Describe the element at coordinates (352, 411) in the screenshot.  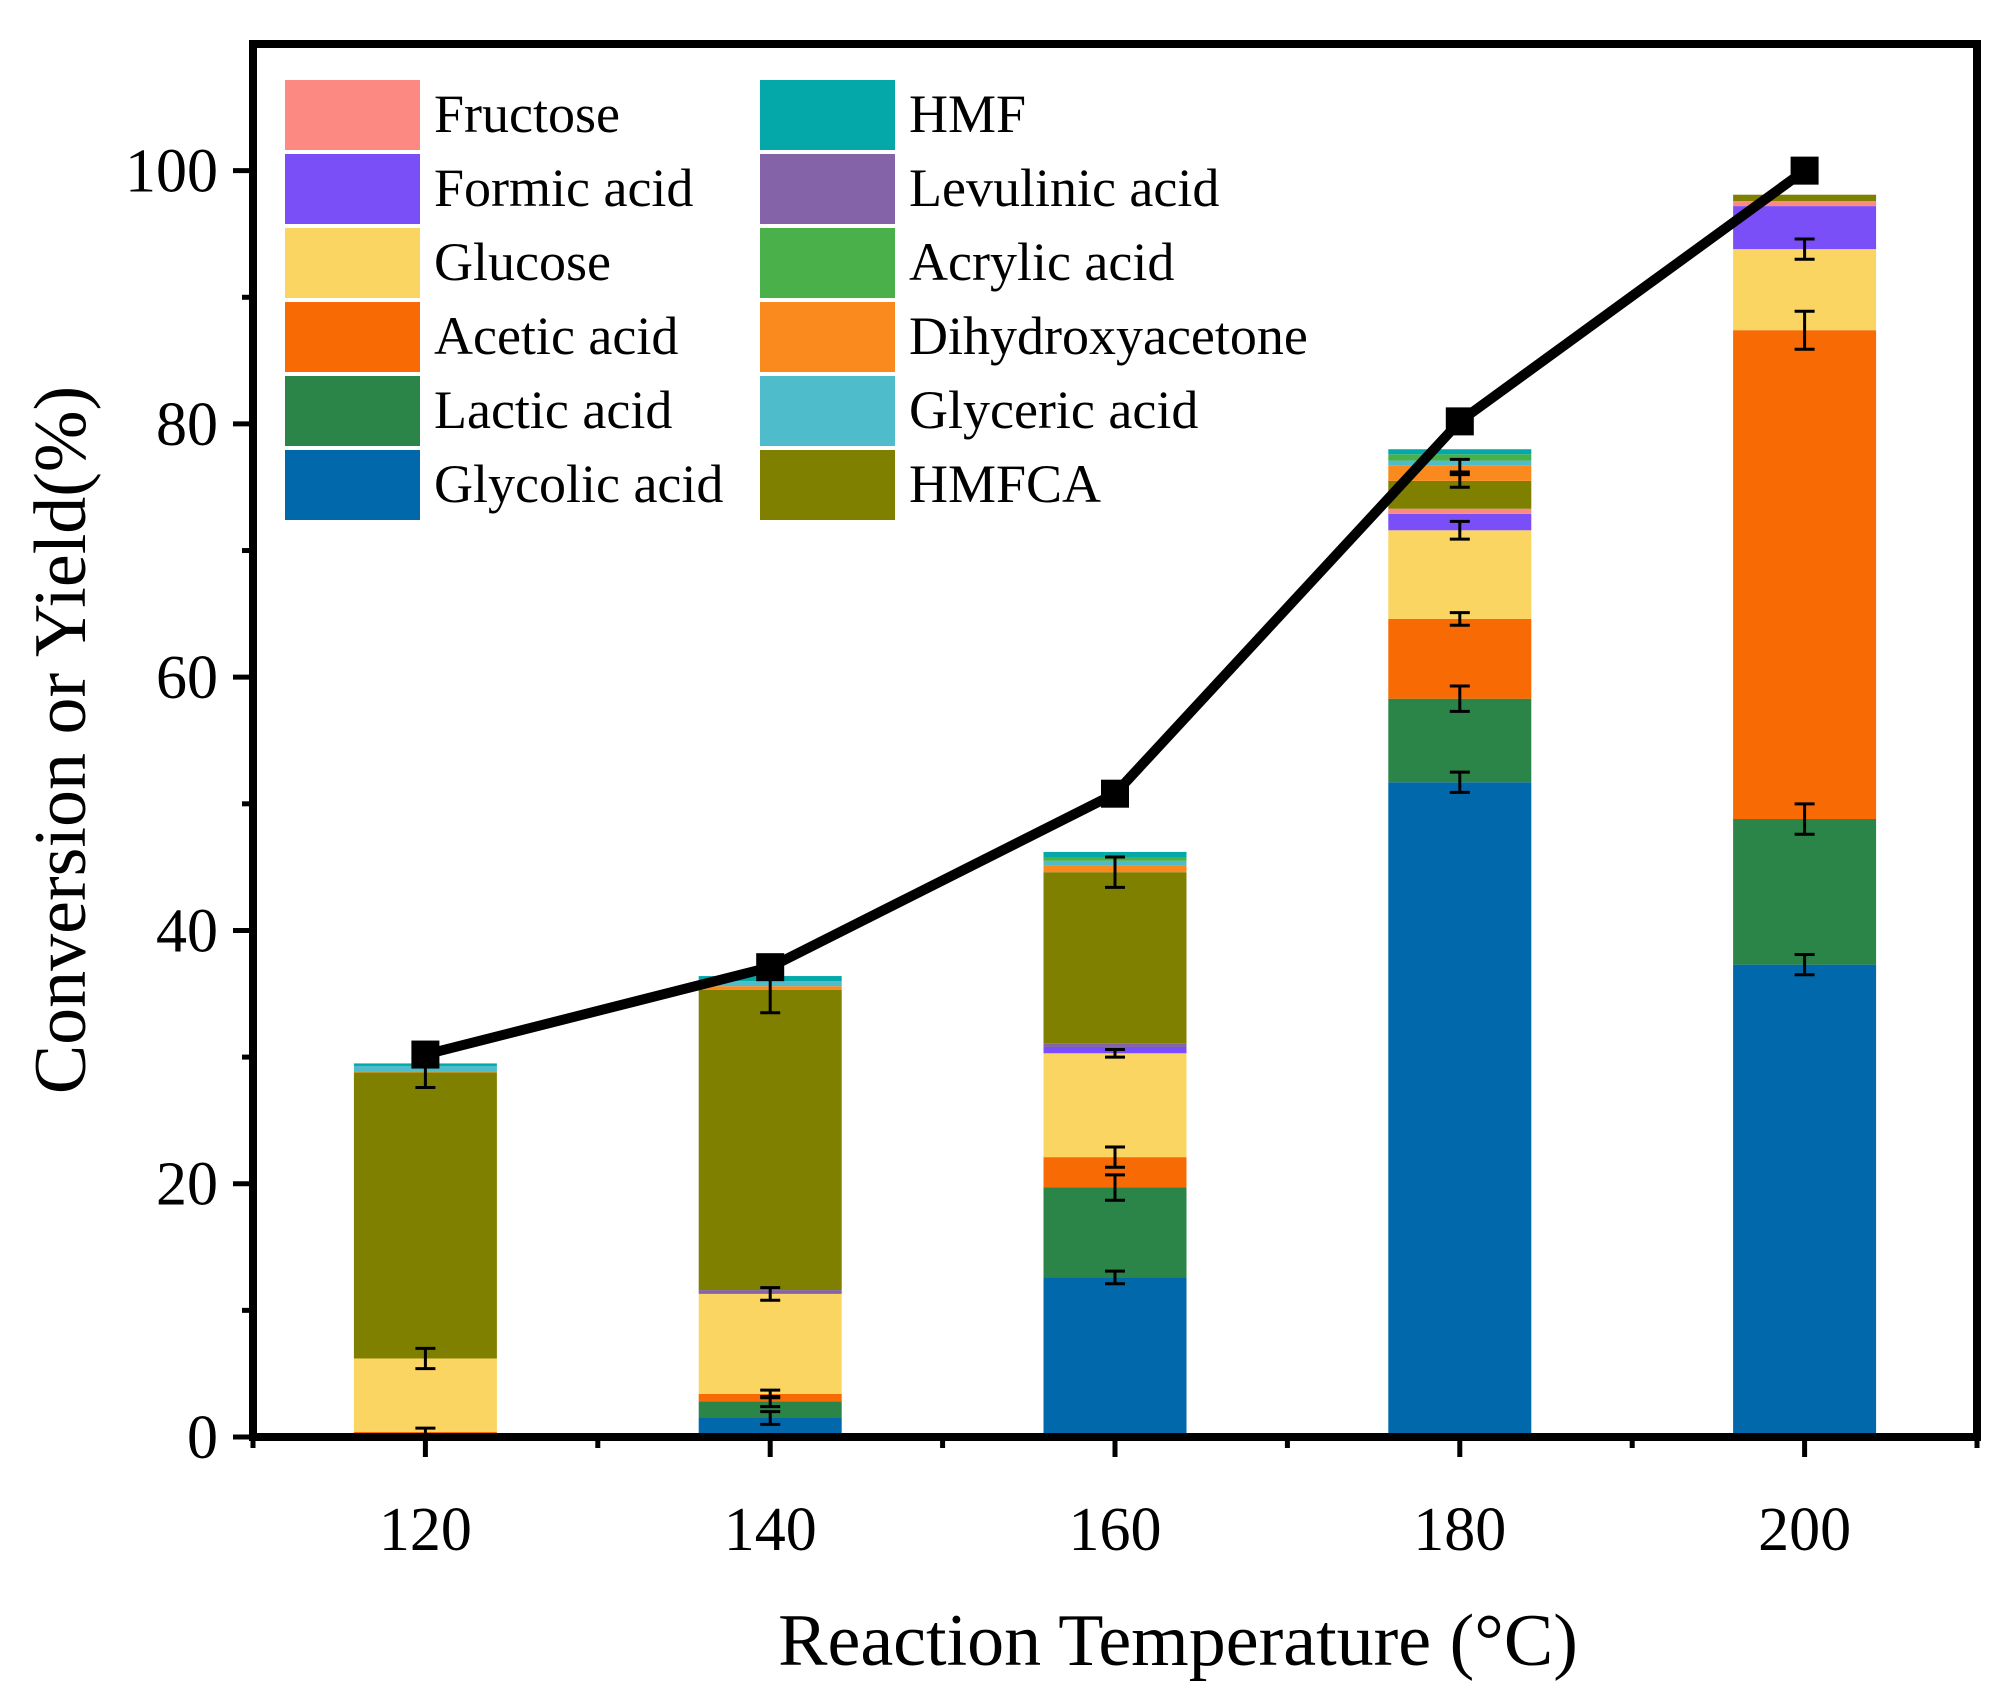
I see `legend-swatch-lactic-acid` at that location.